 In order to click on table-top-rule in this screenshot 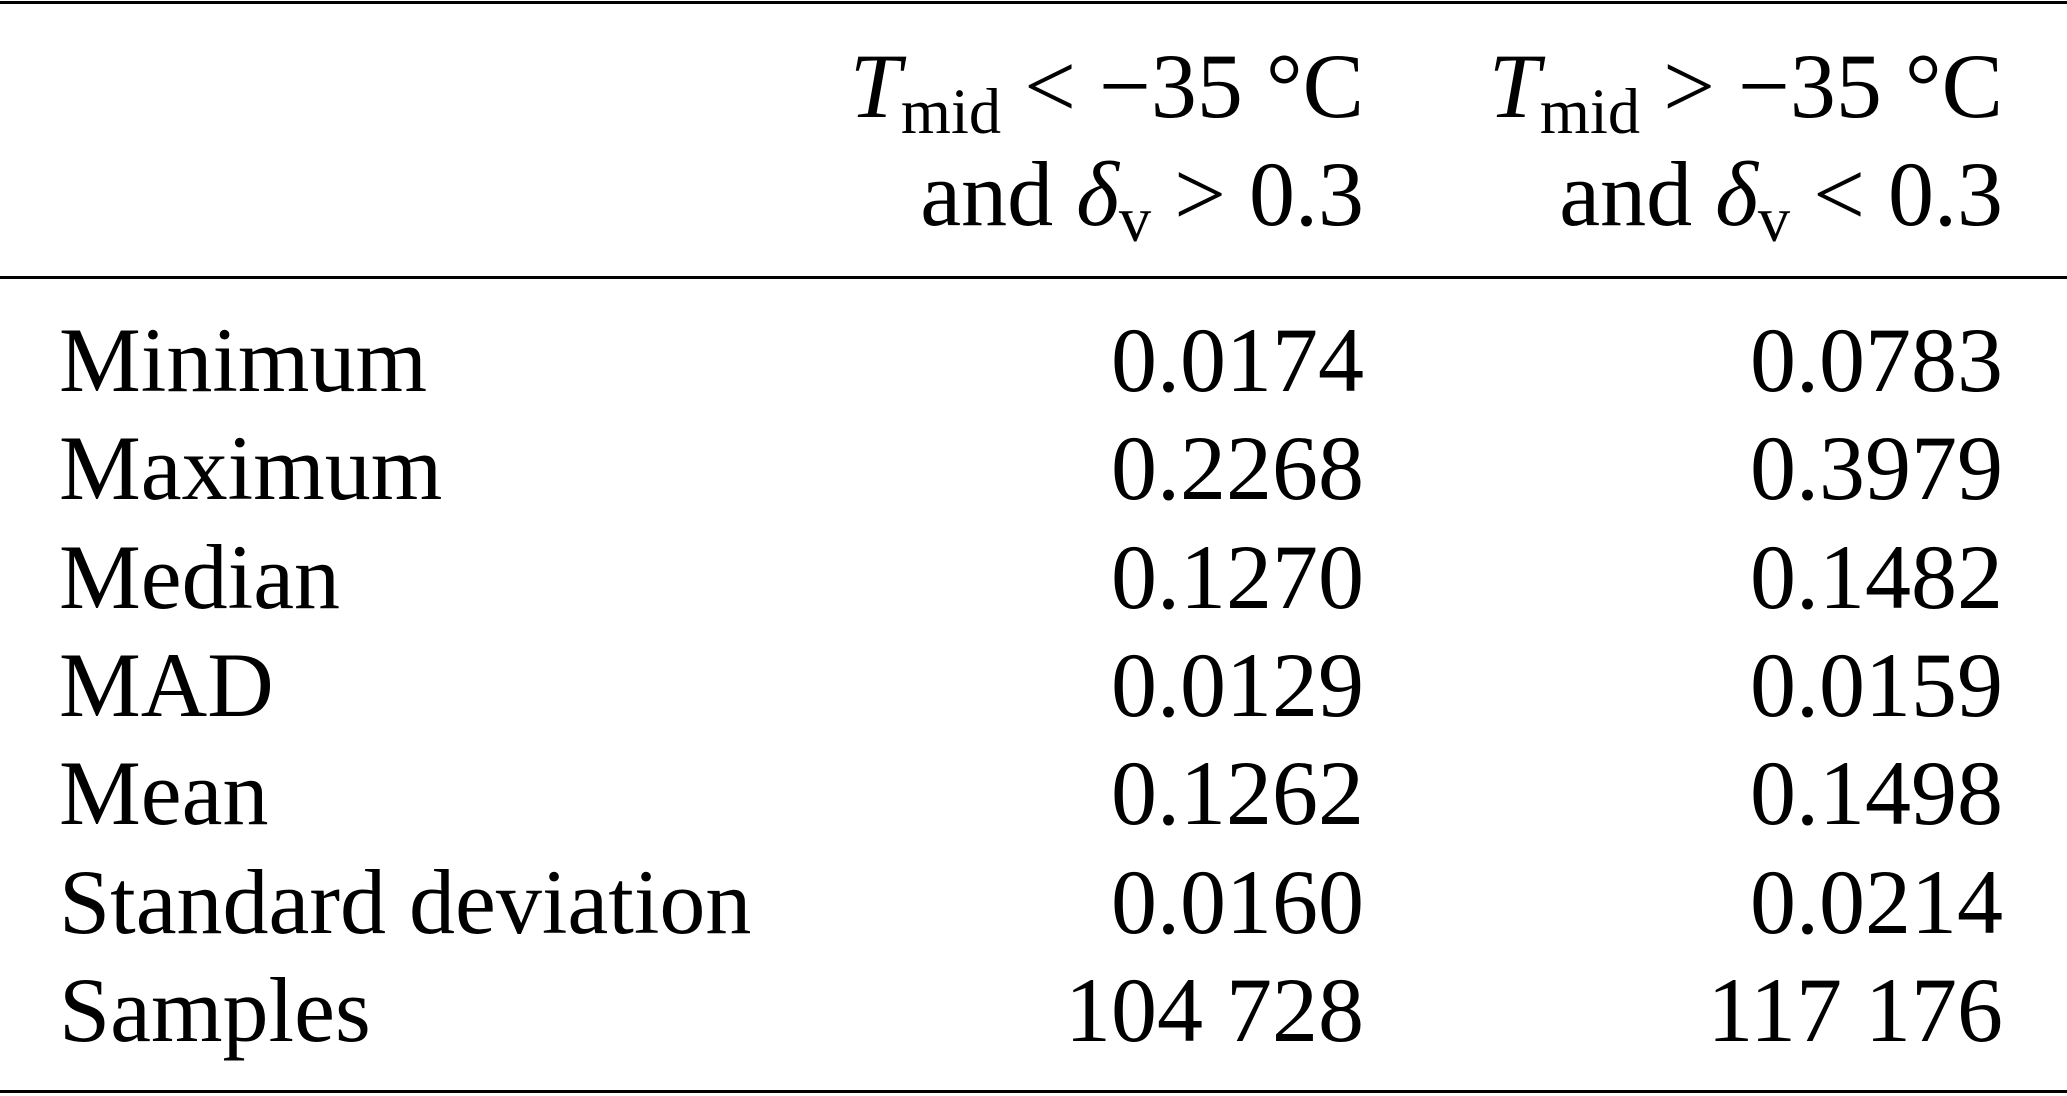, I will do `click(1033, 2)`.